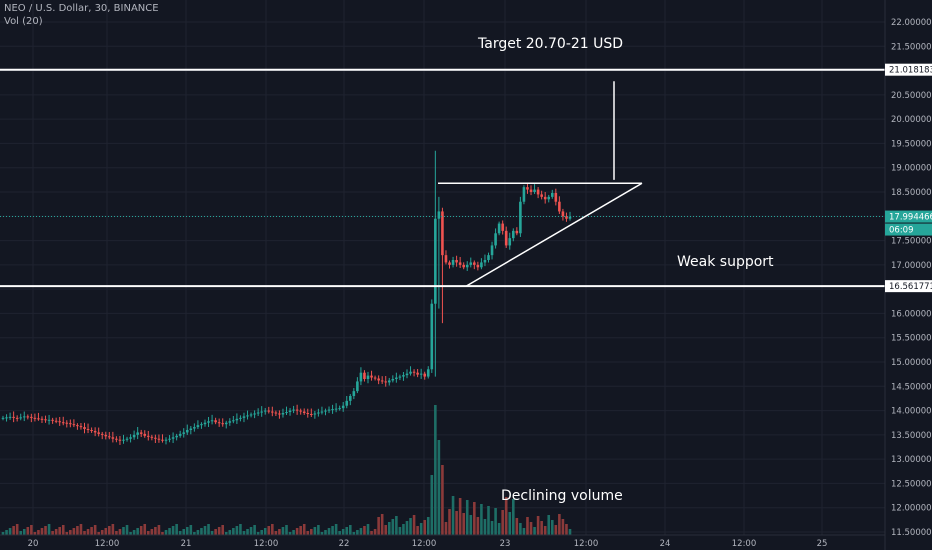 This screenshot has height=550, width=932. I want to click on time-axis: 20 12:00 21 12:00 22 12:00 23 12:00 24 12:00 25, so click(428, 544).